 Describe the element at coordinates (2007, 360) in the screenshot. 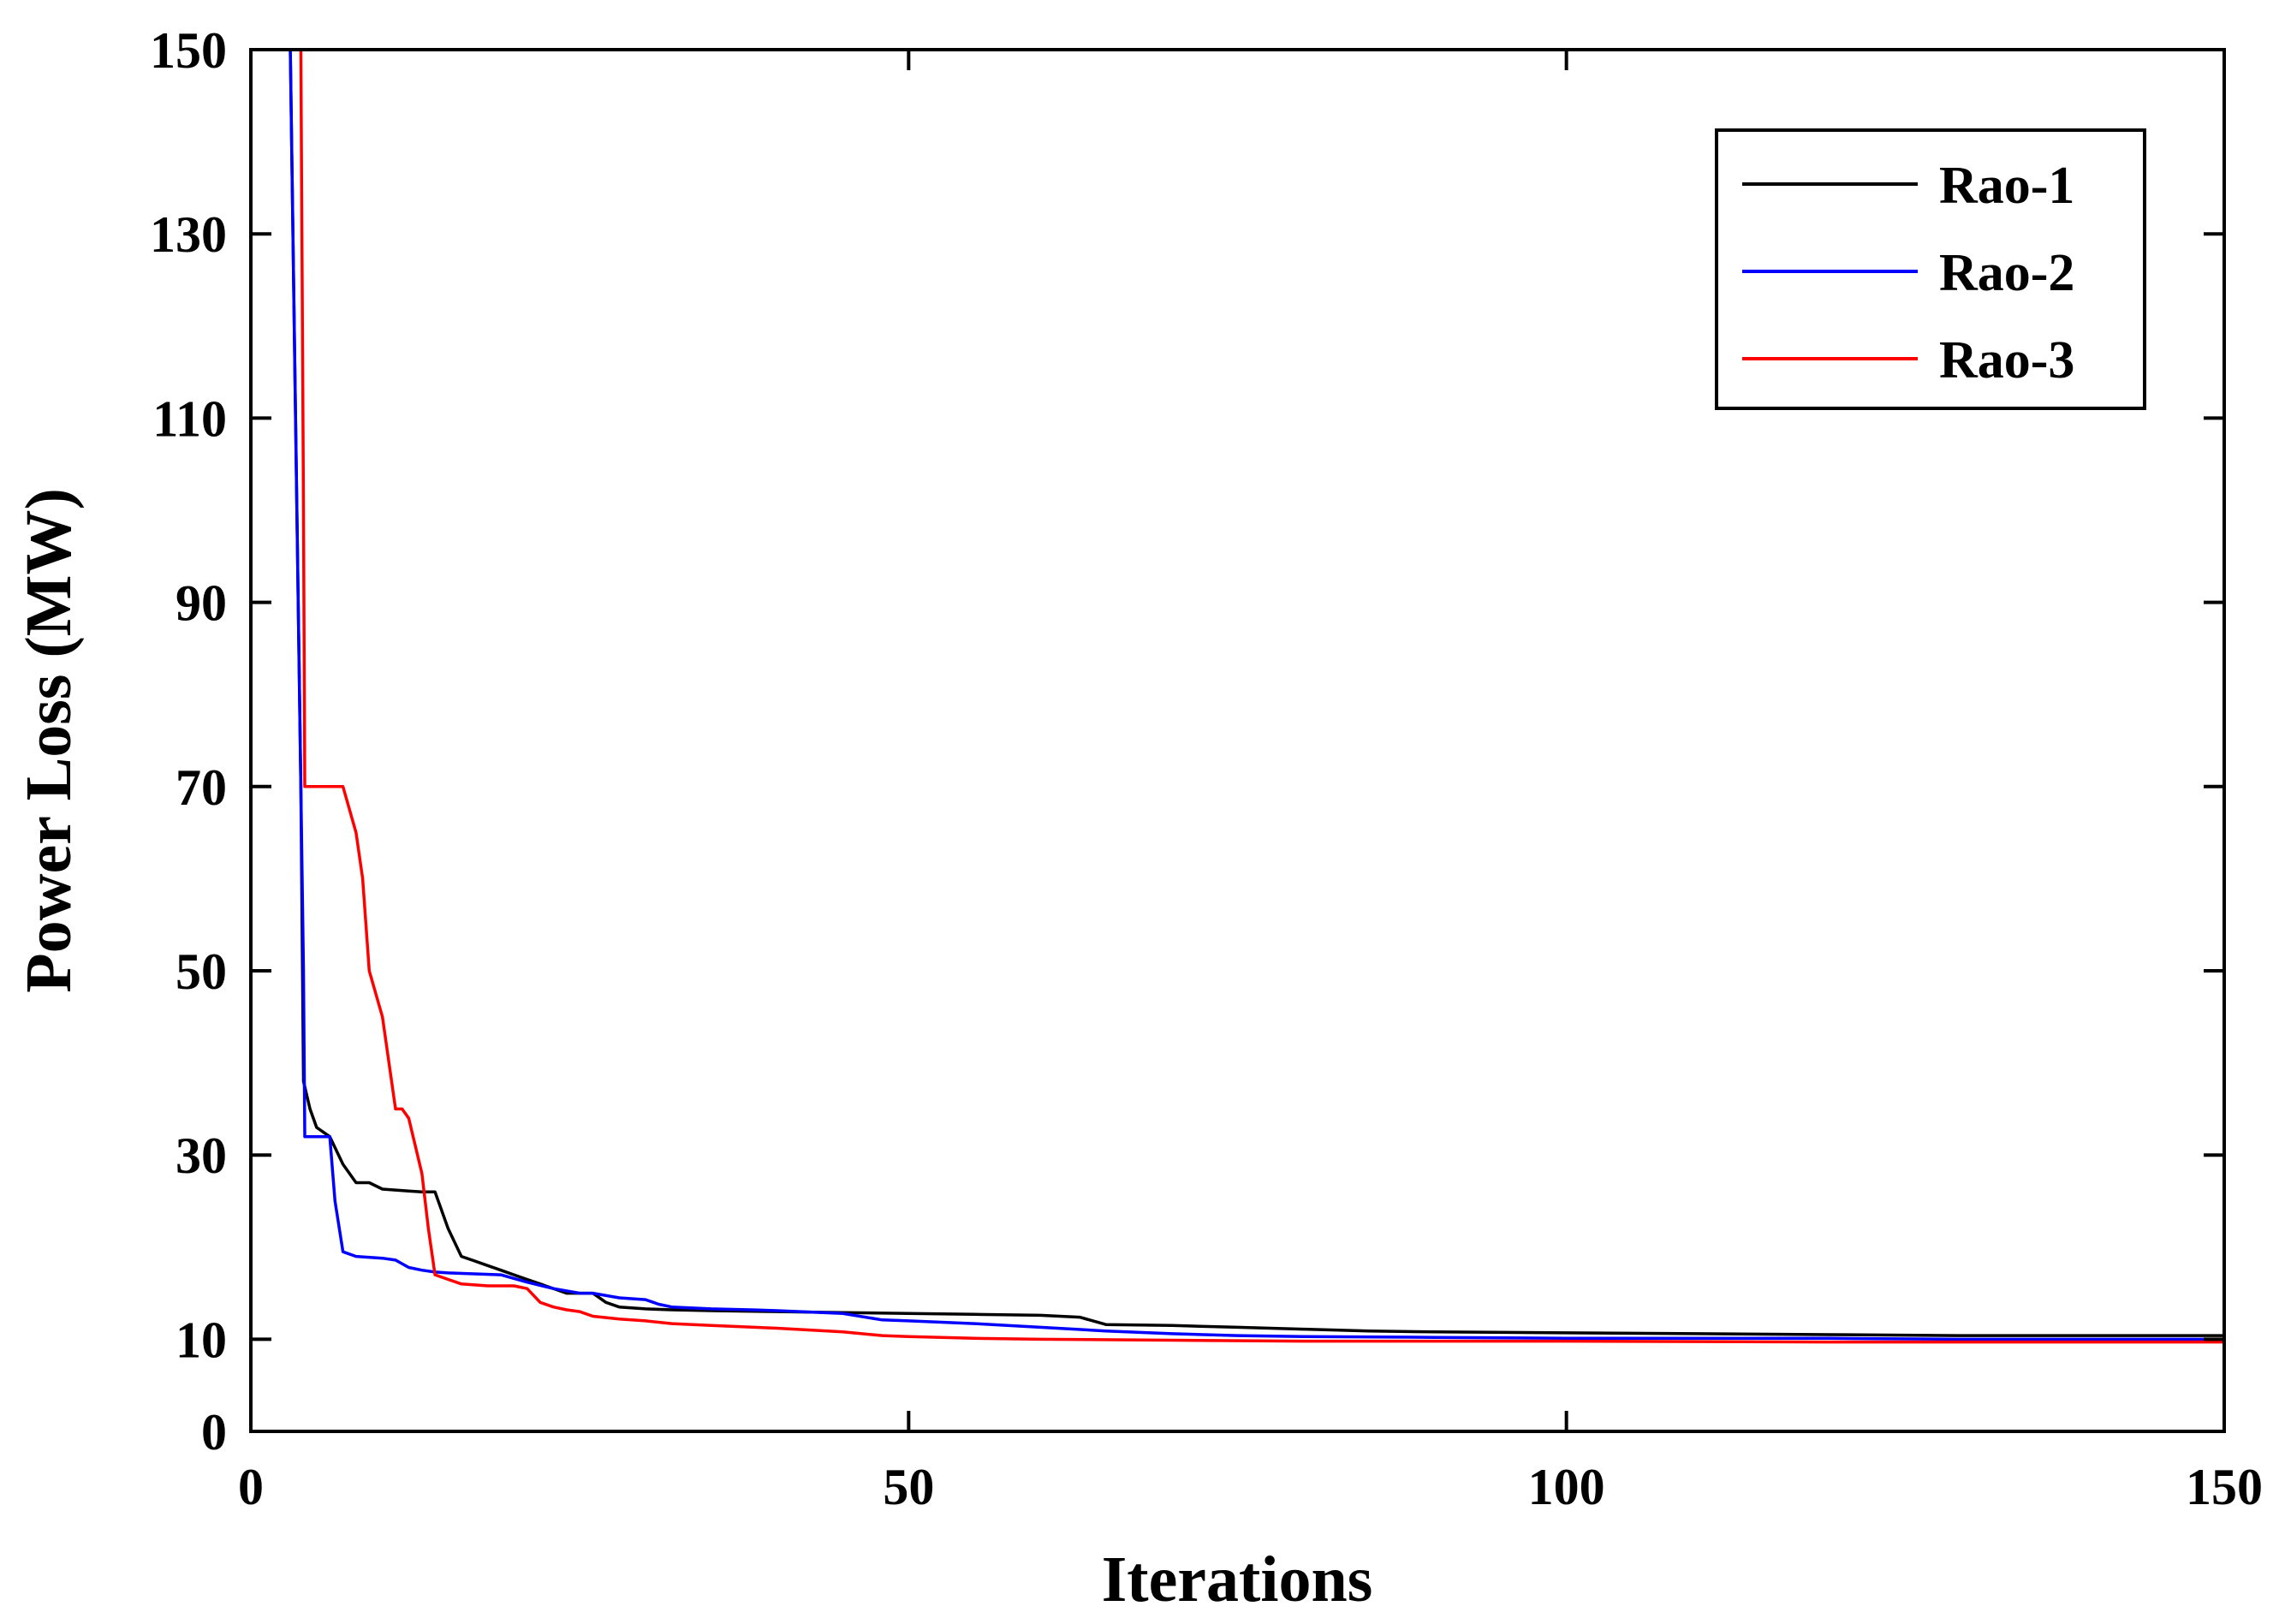

I see `legend-label-rao-3: Rao-3` at that location.